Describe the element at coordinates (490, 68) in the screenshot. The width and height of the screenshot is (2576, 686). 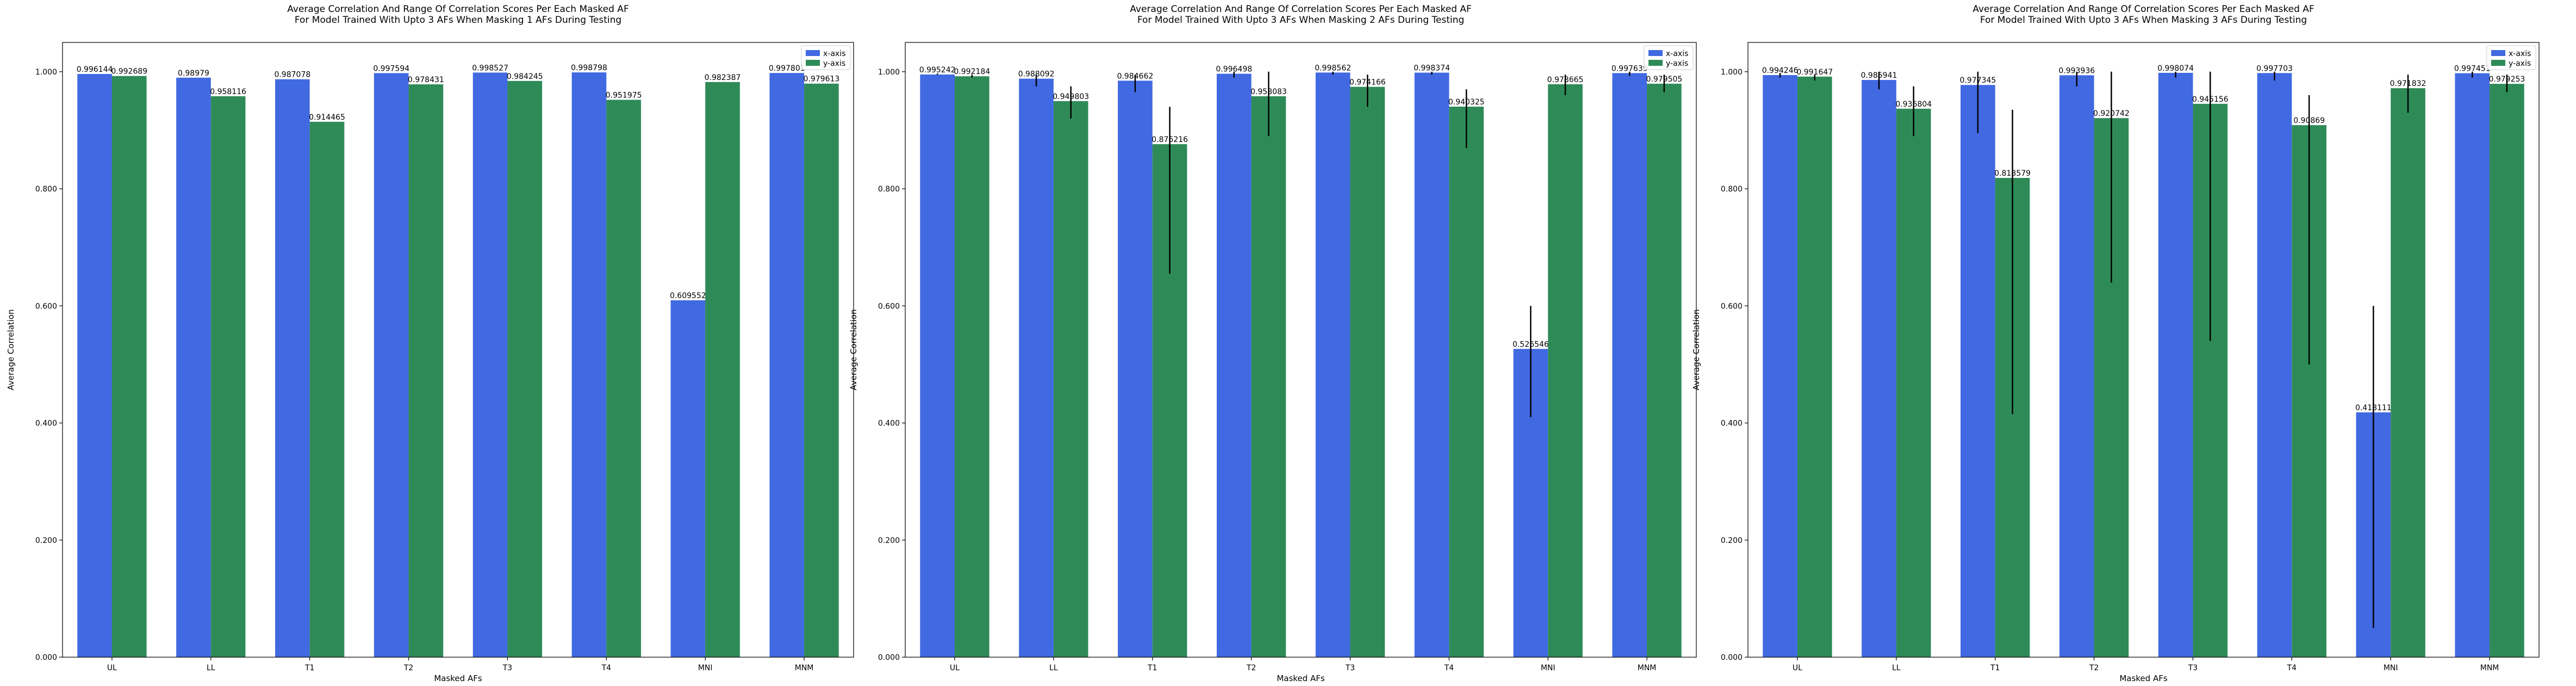
I see `data-label-x-axis-T3: 0.998527` at that location.